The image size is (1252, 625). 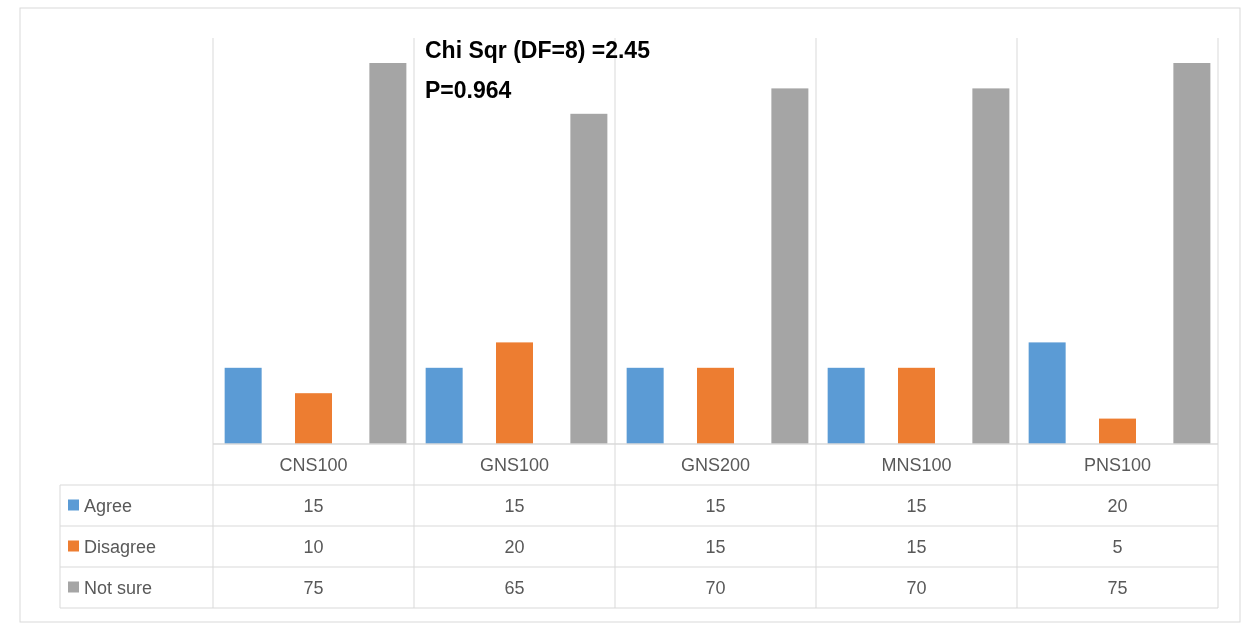 I want to click on legend-label: Disagree, so click(x=120, y=546).